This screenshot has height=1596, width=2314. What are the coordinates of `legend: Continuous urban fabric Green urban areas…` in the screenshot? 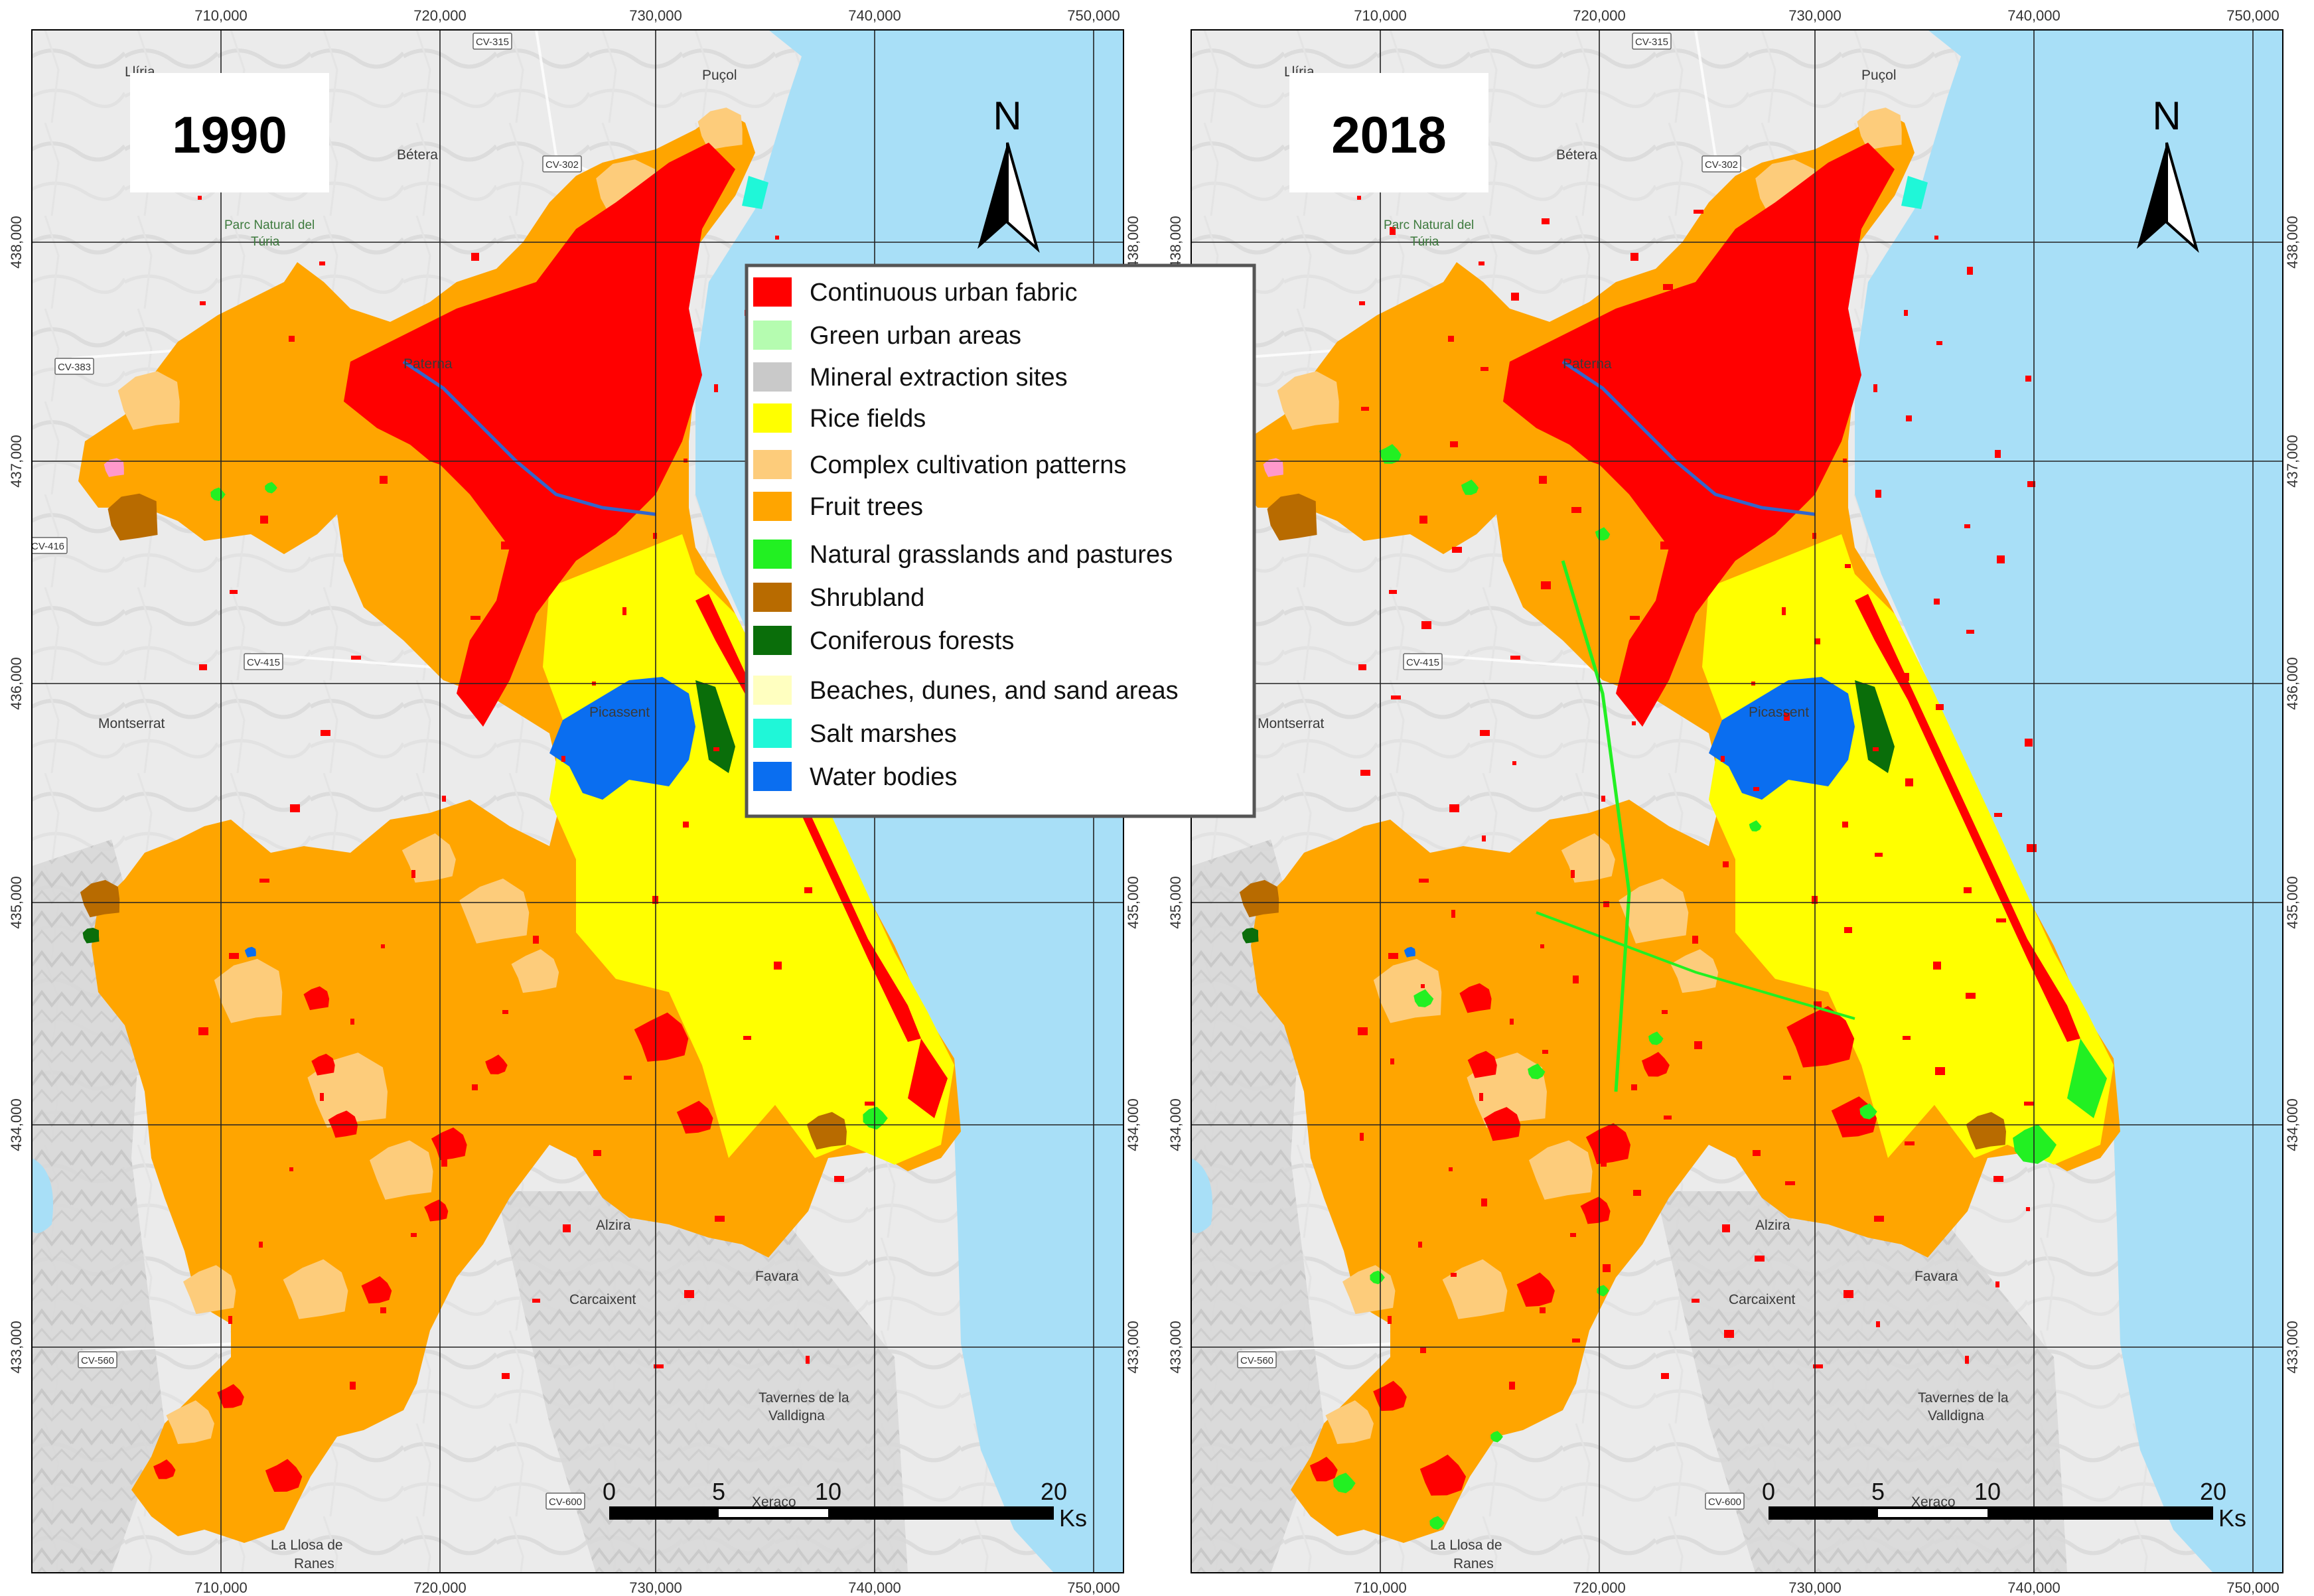 It's located at (1000, 540).